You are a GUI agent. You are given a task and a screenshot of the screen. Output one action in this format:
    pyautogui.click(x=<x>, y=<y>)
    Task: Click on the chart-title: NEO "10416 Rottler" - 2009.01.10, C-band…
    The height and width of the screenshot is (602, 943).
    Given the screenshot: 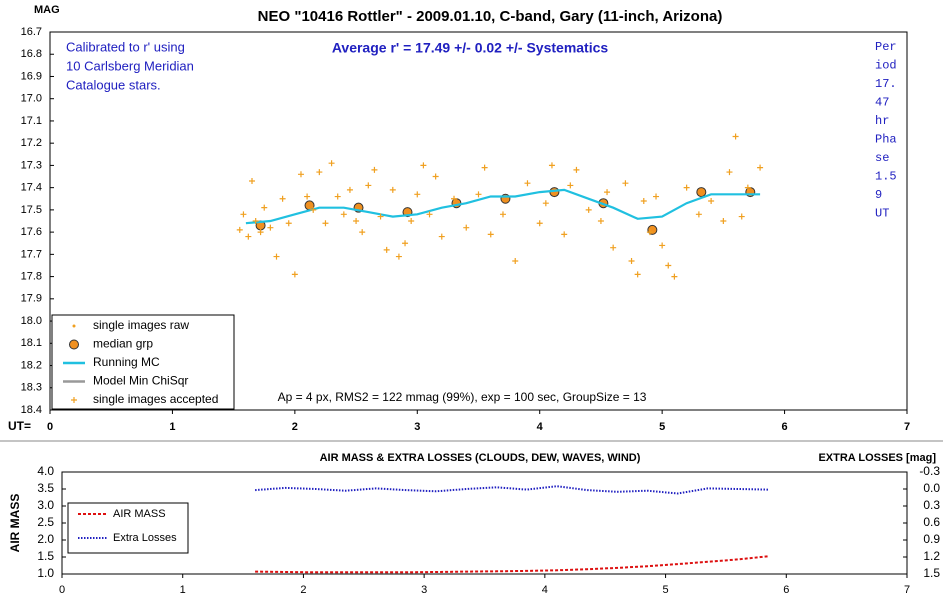 What is the action you would take?
    pyautogui.click(x=490, y=16)
    